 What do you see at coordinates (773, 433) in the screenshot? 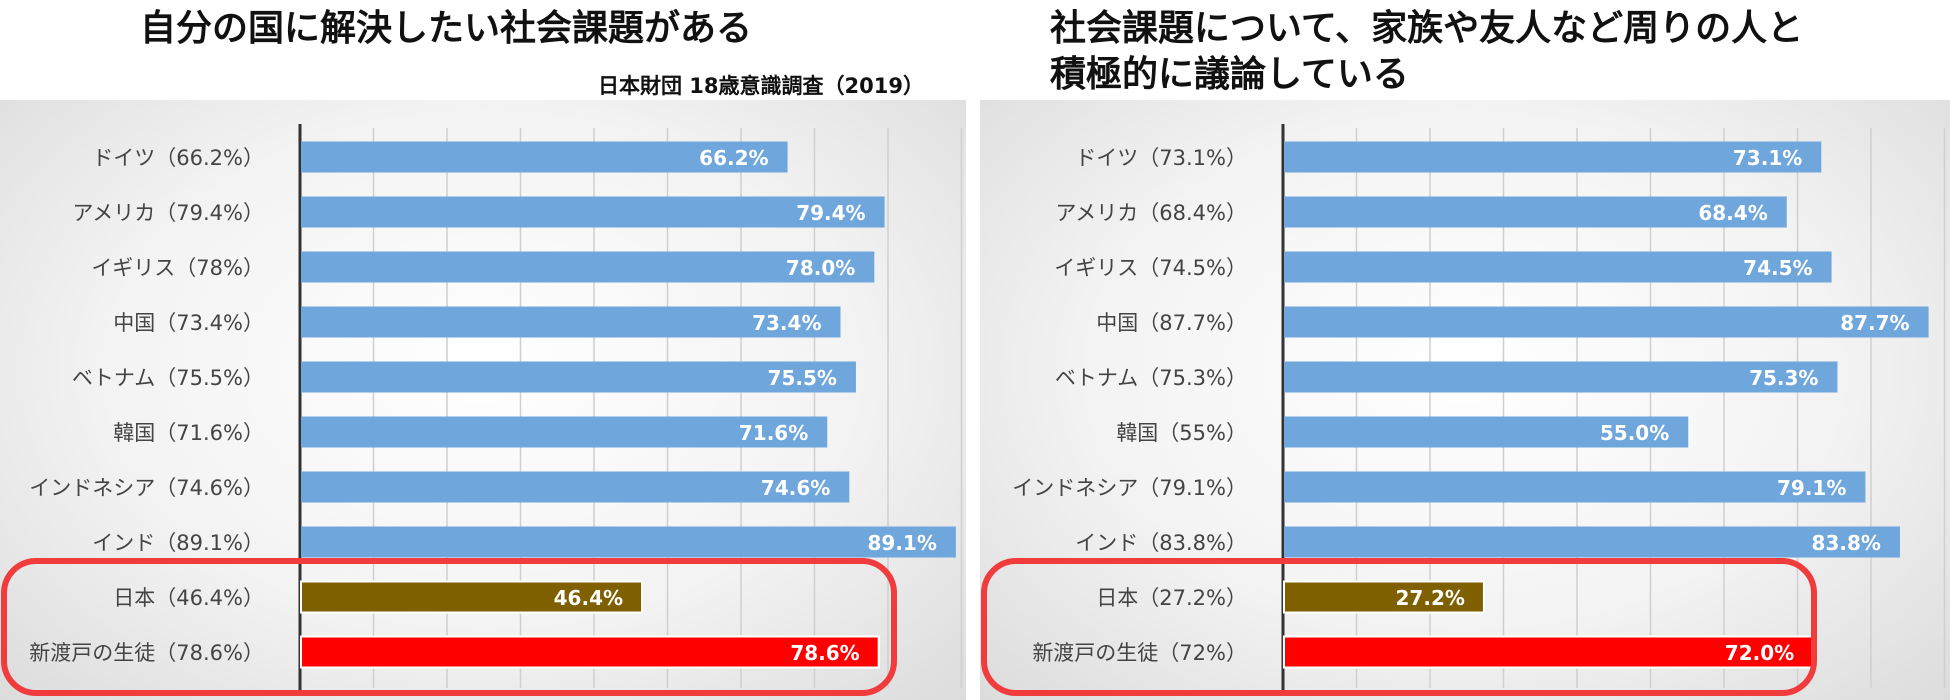
I see `left-chart-data-label: 71.6%` at bounding box center [773, 433].